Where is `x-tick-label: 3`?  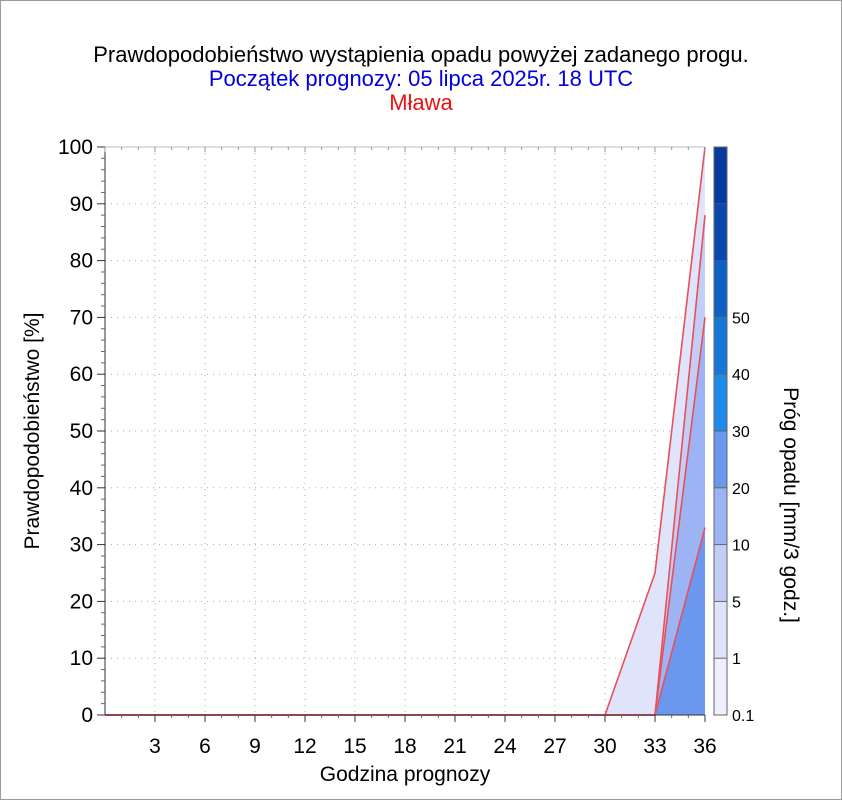
x-tick-label: 3 is located at coordinates (155, 746).